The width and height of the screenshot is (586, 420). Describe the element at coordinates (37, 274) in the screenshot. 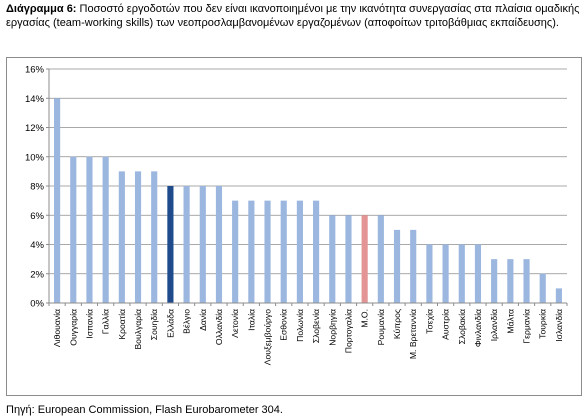

I see `y-tick-label: 2%` at that location.